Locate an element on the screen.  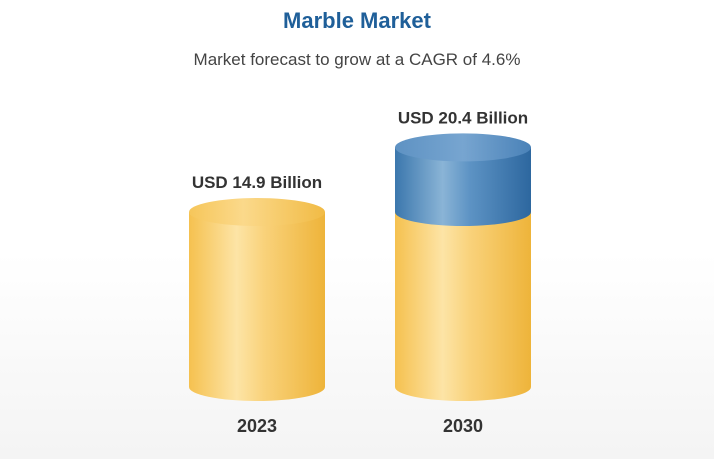
data-label-2030: USD 20.4 Billion is located at coordinates (463, 117).